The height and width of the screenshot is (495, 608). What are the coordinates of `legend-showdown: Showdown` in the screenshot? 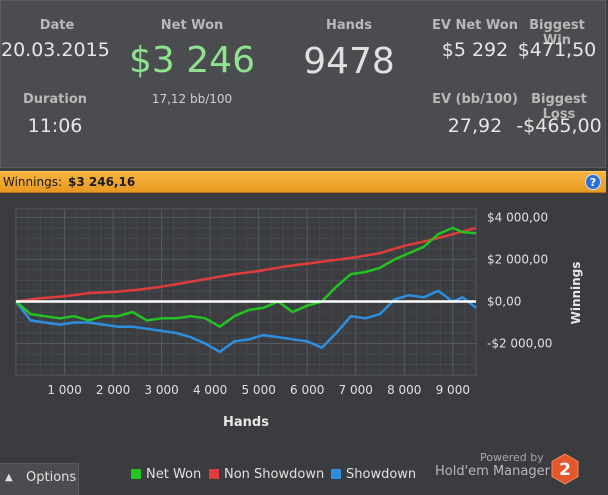 It's located at (373, 474).